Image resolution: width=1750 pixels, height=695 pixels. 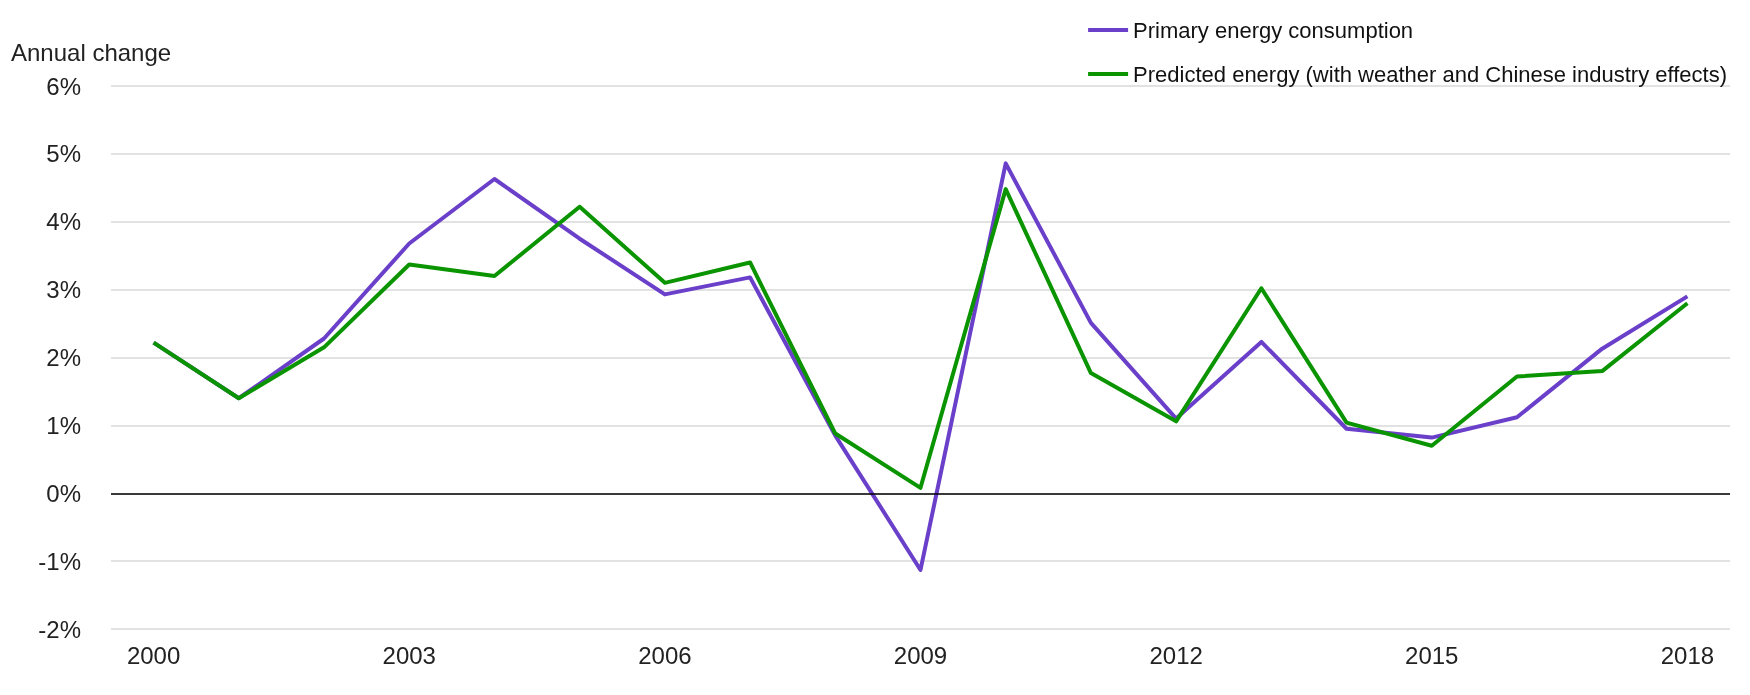 I want to click on legend-label: Primary energy consumption, so click(x=1273, y=30).